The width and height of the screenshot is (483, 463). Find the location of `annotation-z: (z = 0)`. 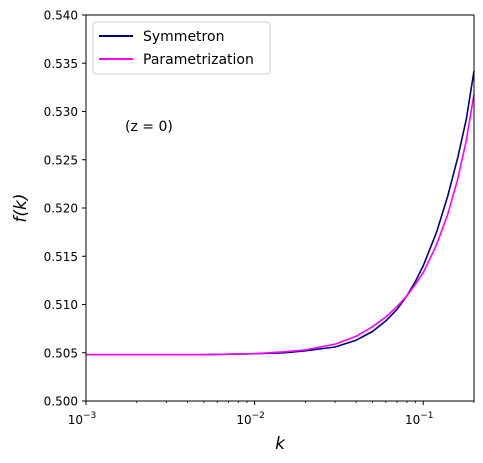

annotation-z: (z = 0) is located at coordinates (149, 127).